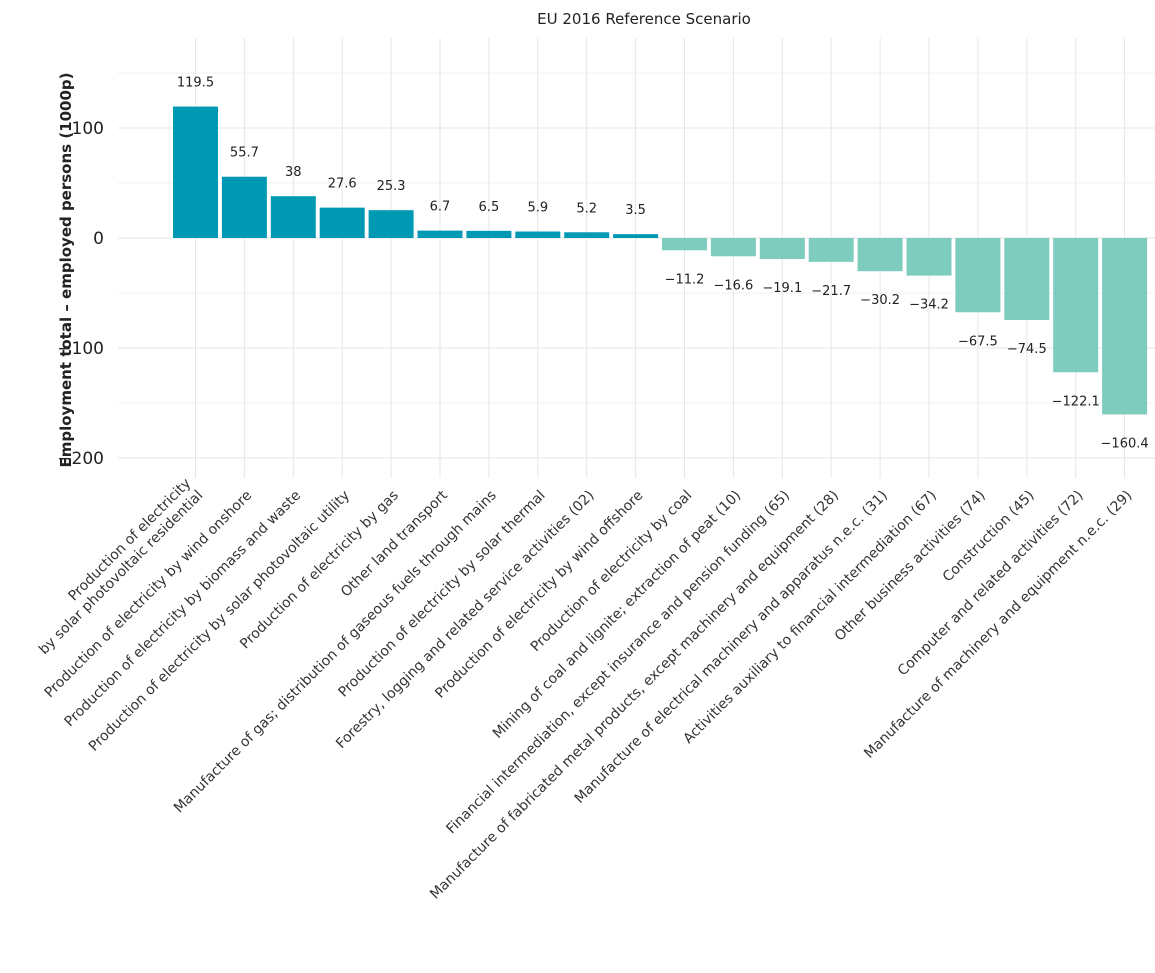 The height and width of the screenshot is (973, 1155). What do you see at coordinates (644, 19) in the screenshot?
I see `chart-title: EU 2016 Reference Scenario` at bounding box center [644, 19].